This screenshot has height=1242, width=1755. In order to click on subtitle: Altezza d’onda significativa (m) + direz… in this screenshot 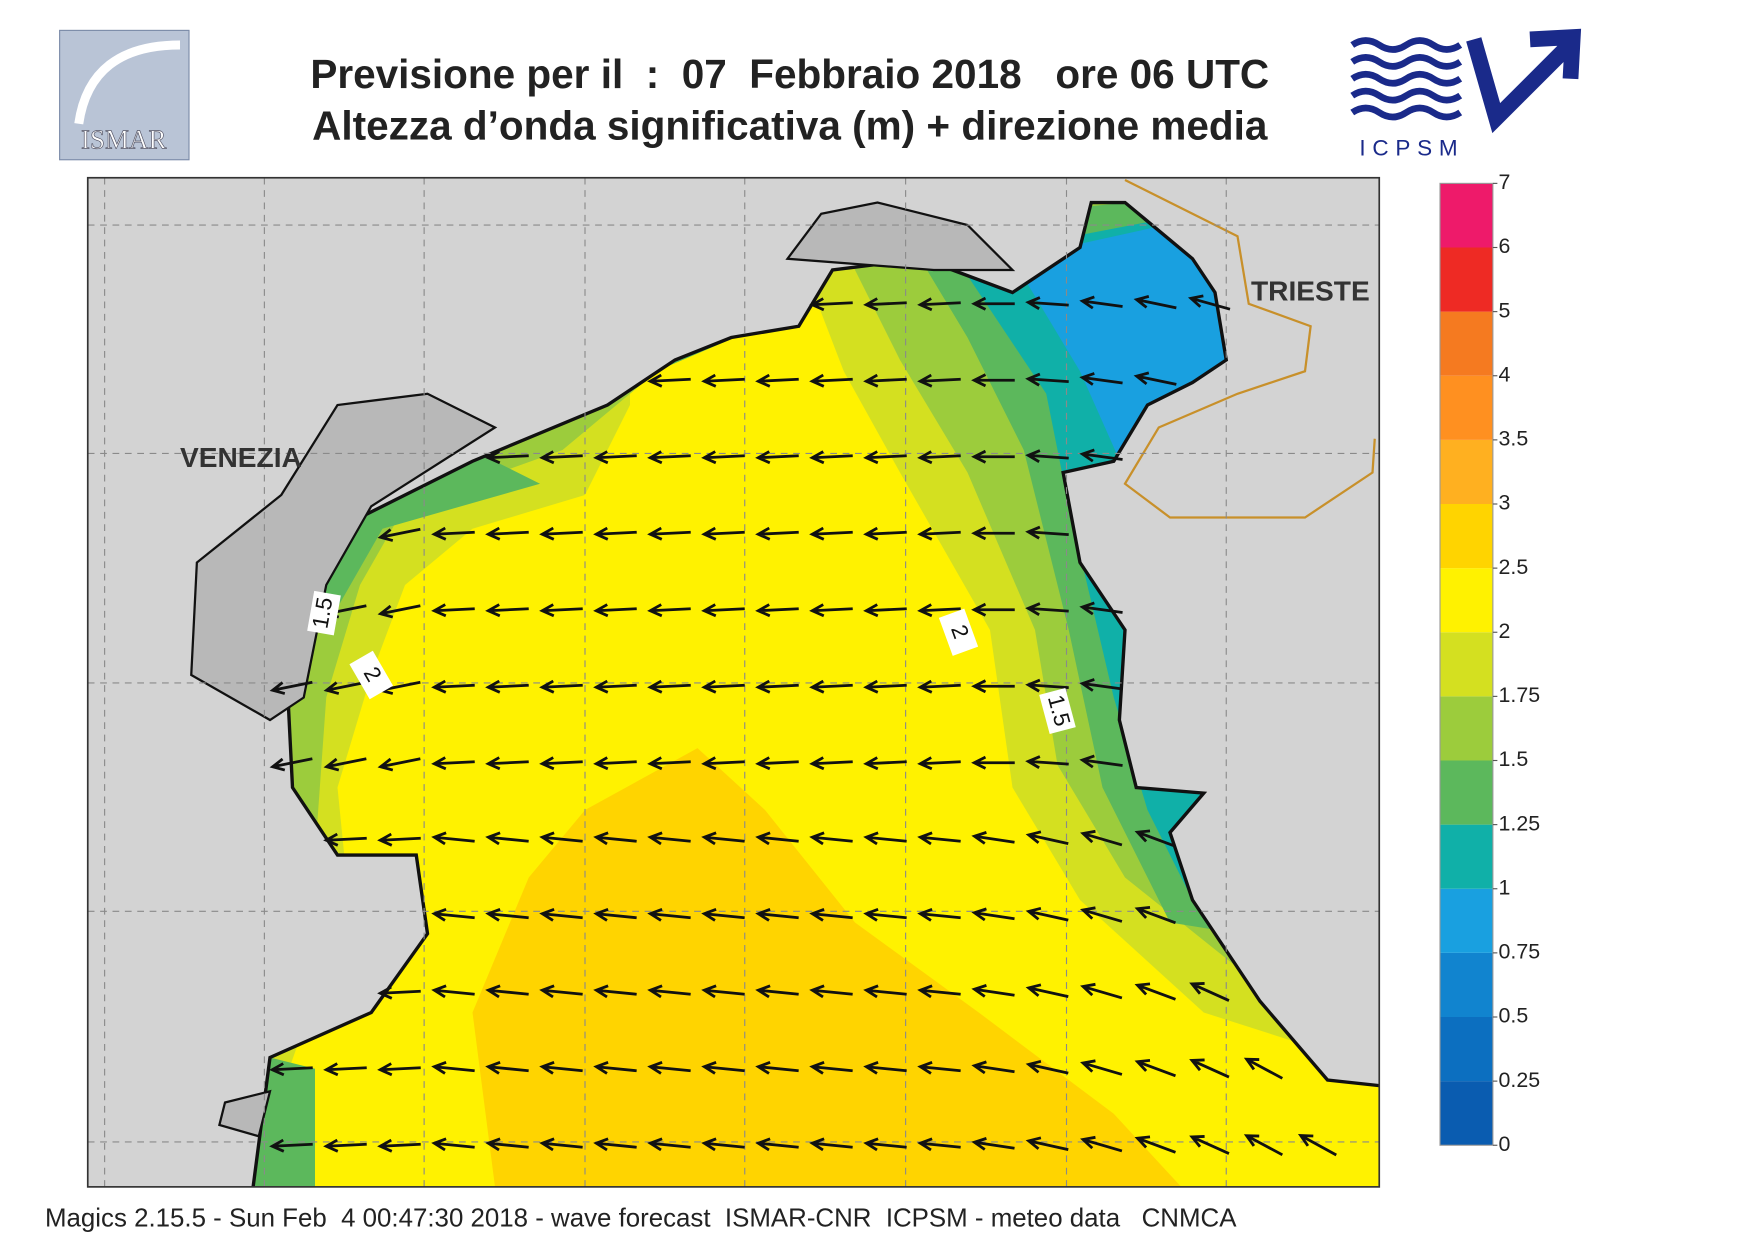, I will do `click(790, 126)`.